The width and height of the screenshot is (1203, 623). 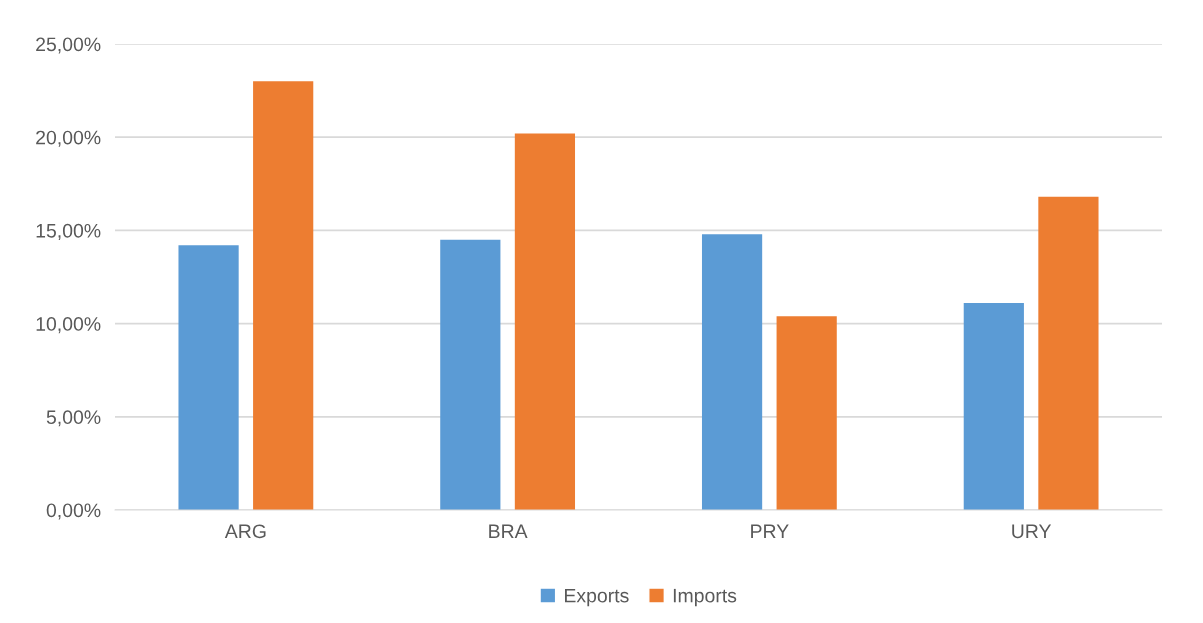 What do you see at coordinates (73, 511) in the screenshot?
I see `y-tick-label: 0,00%` at bounding box center [73, 511].